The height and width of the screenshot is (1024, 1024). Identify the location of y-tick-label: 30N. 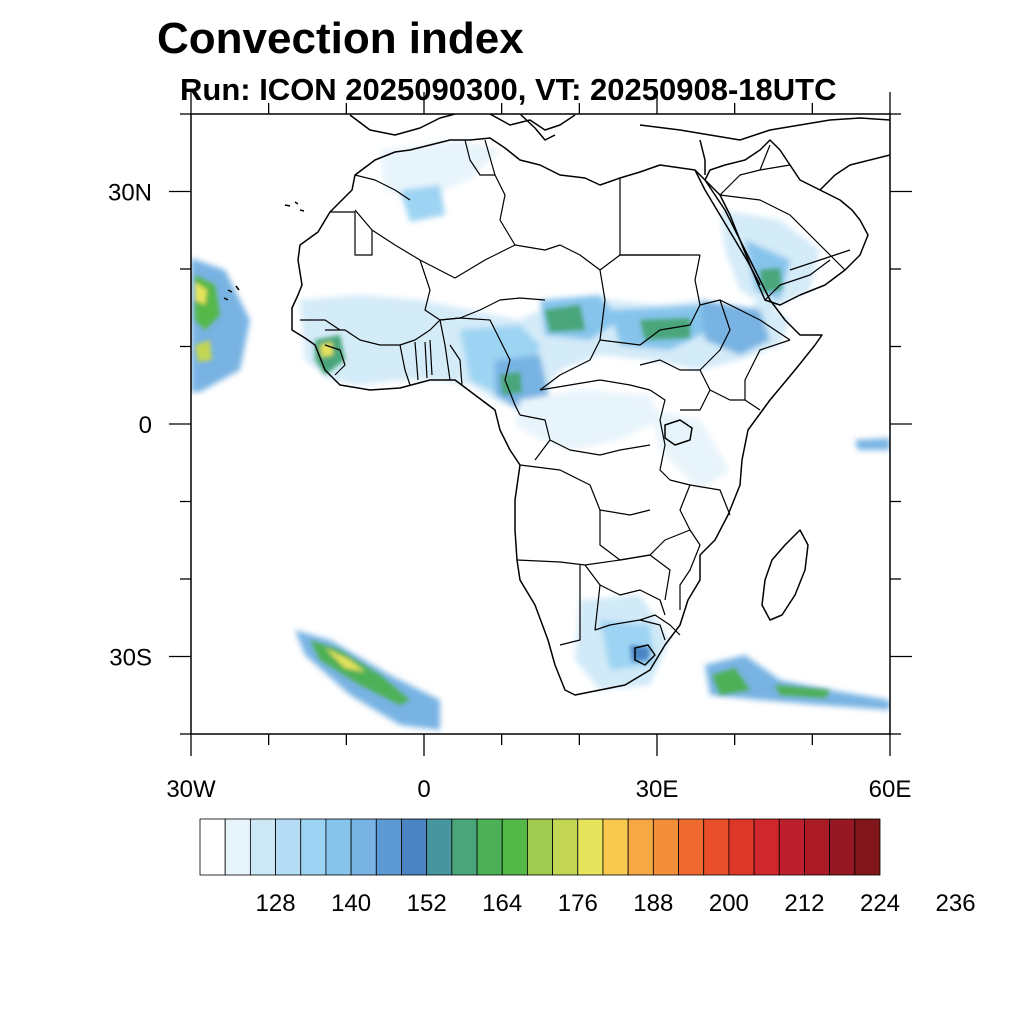
(130, 193).